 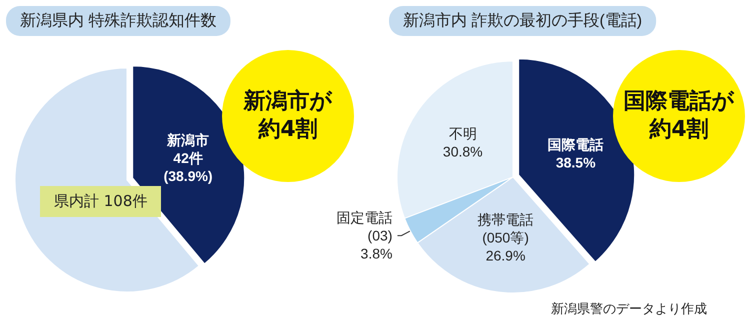 What do you see at coordinates (188, 140) in the screenshot?
I see `slice-label: 新潟市` at bounding box center [188, 140].